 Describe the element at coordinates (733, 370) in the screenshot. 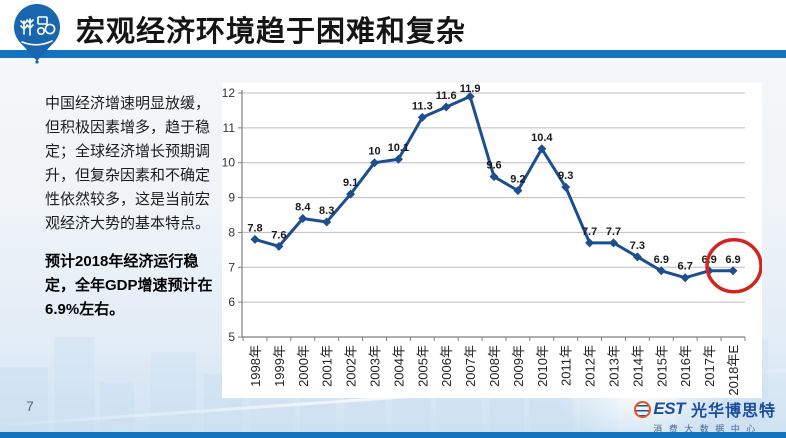

I see `svg-text: 2018年E` at that location.